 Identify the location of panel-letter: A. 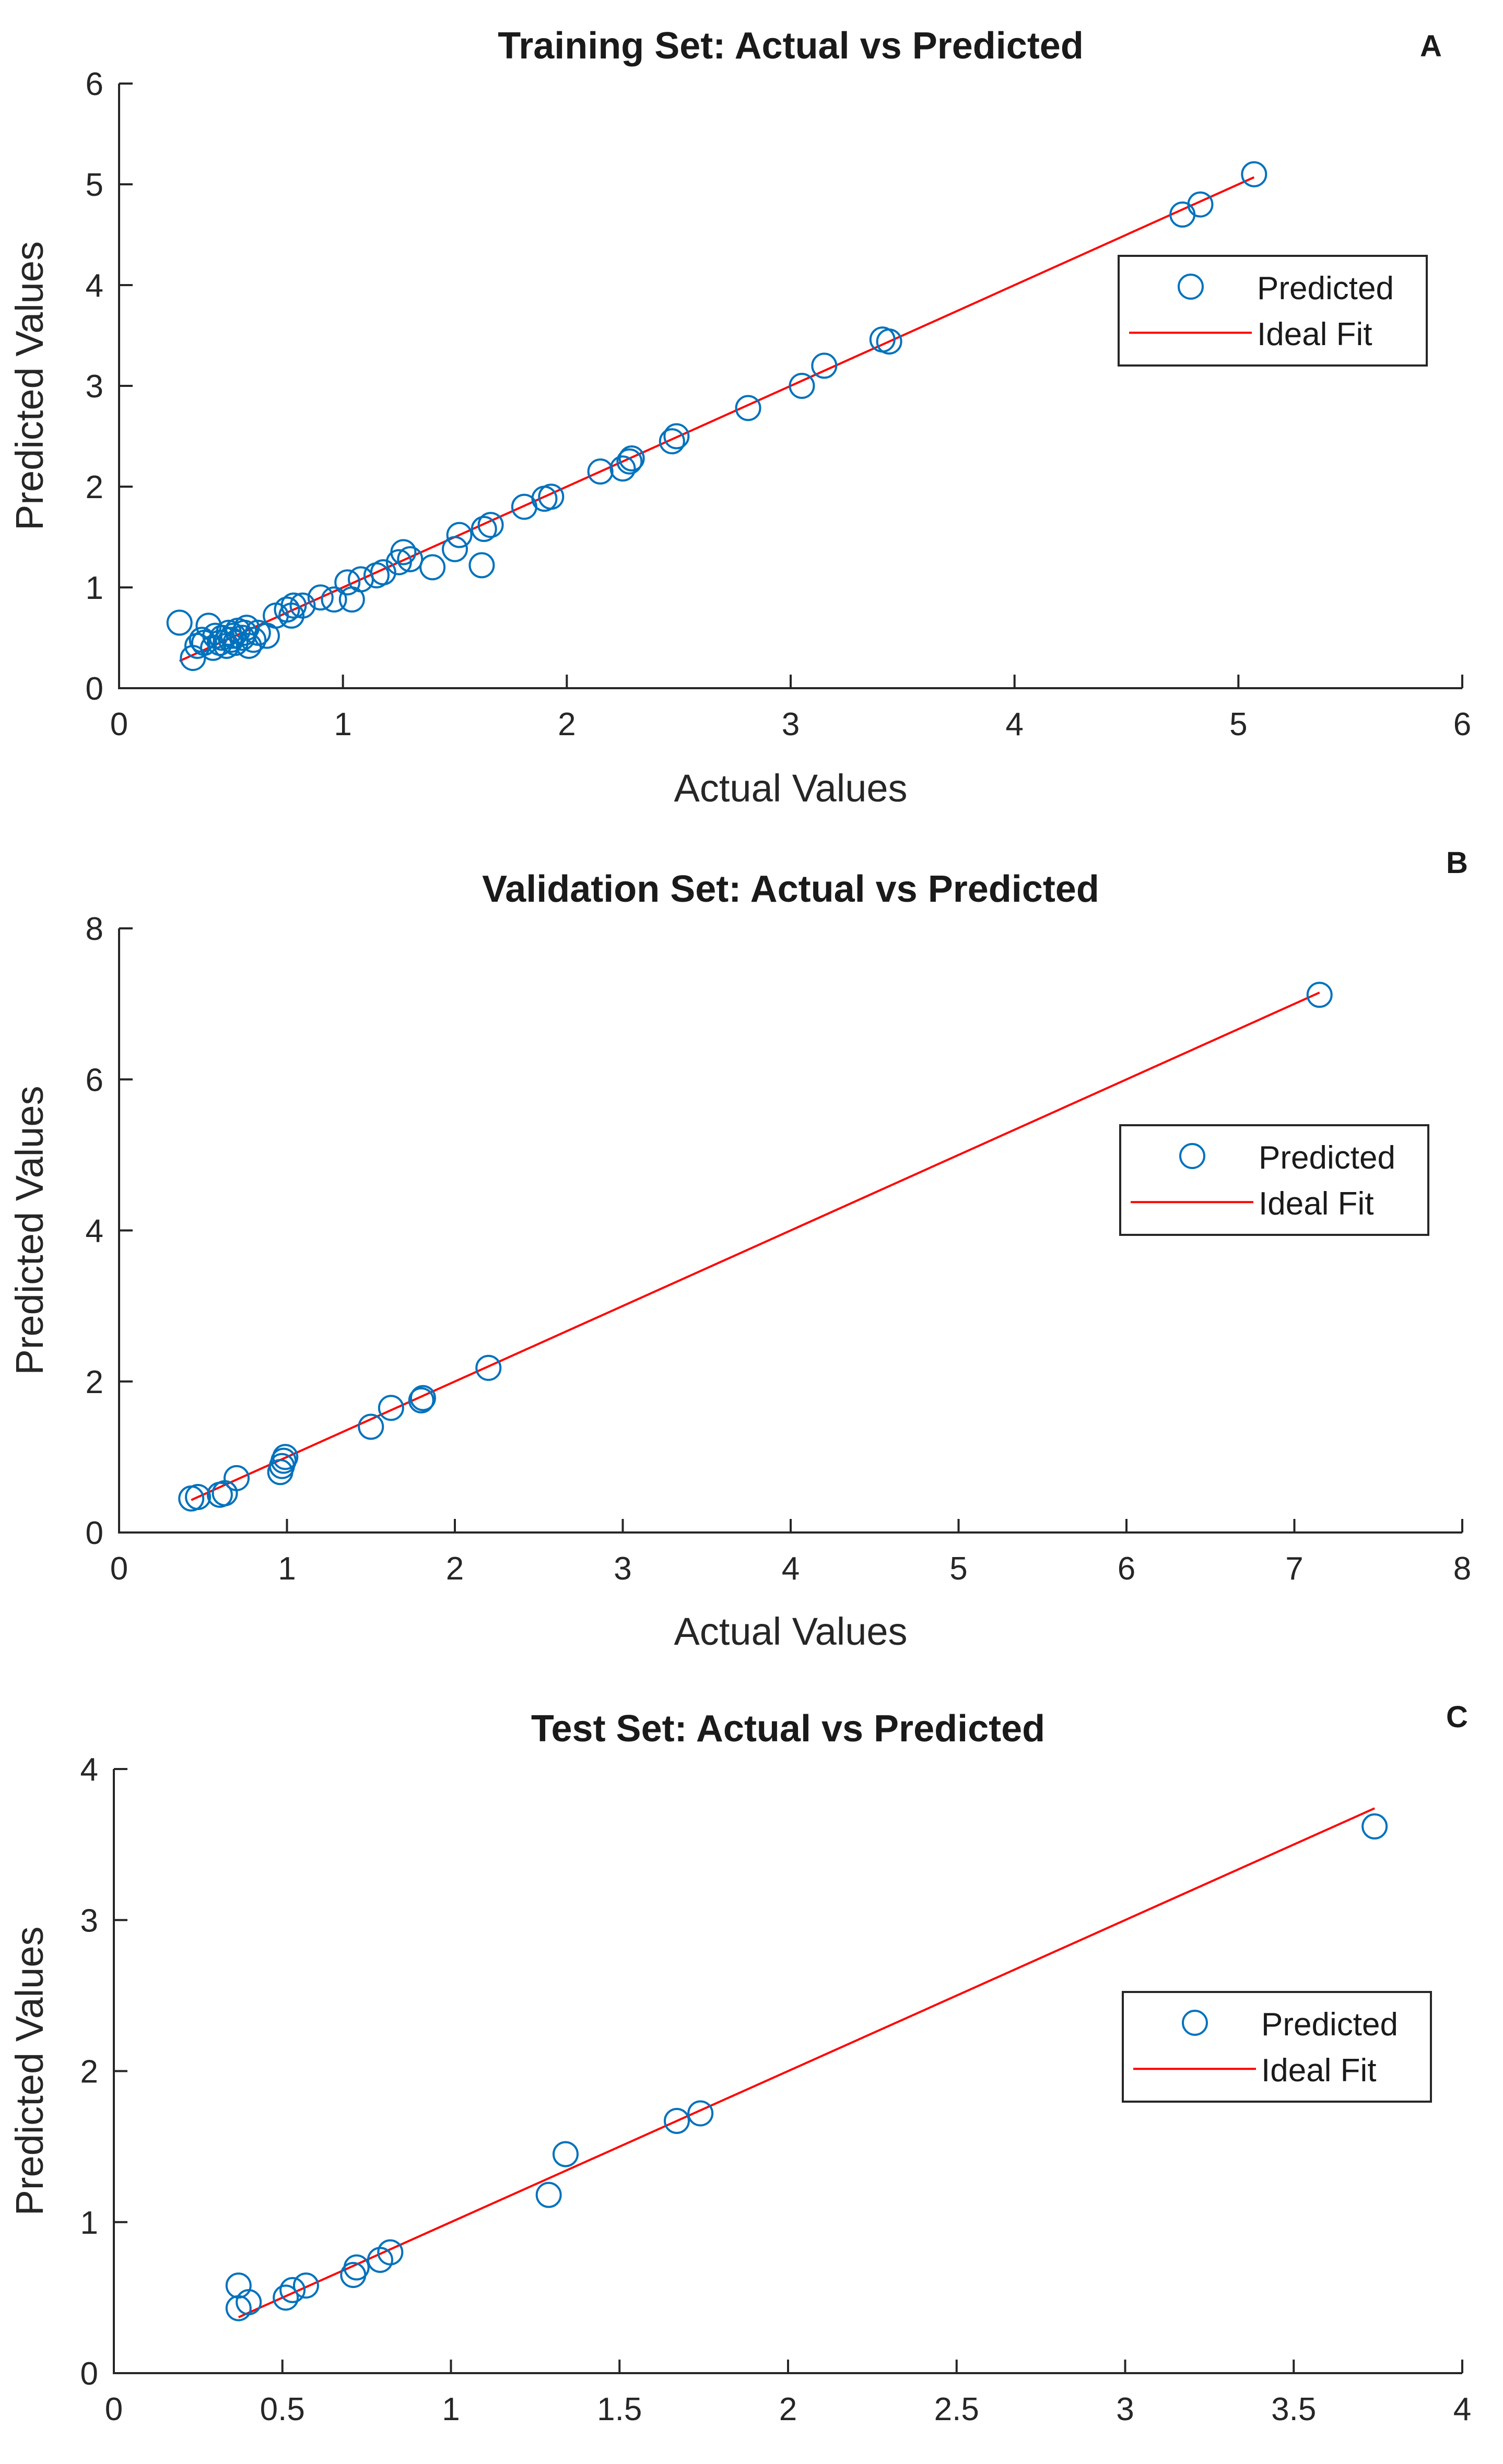
(1431, 46).